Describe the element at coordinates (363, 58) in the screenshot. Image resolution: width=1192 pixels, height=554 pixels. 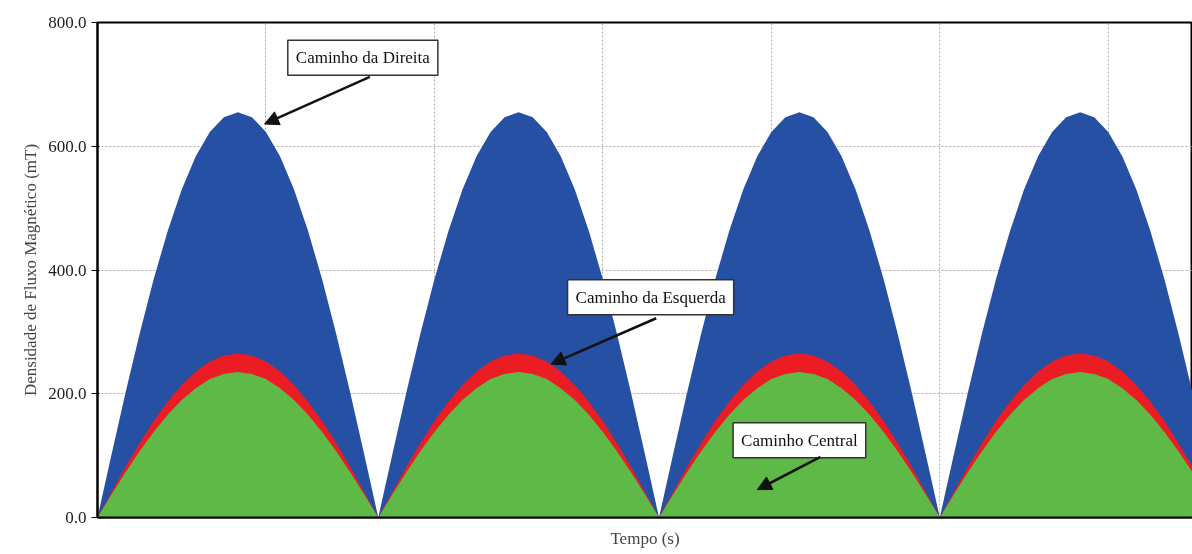
I see `text: Caminho da Direita` at that location.